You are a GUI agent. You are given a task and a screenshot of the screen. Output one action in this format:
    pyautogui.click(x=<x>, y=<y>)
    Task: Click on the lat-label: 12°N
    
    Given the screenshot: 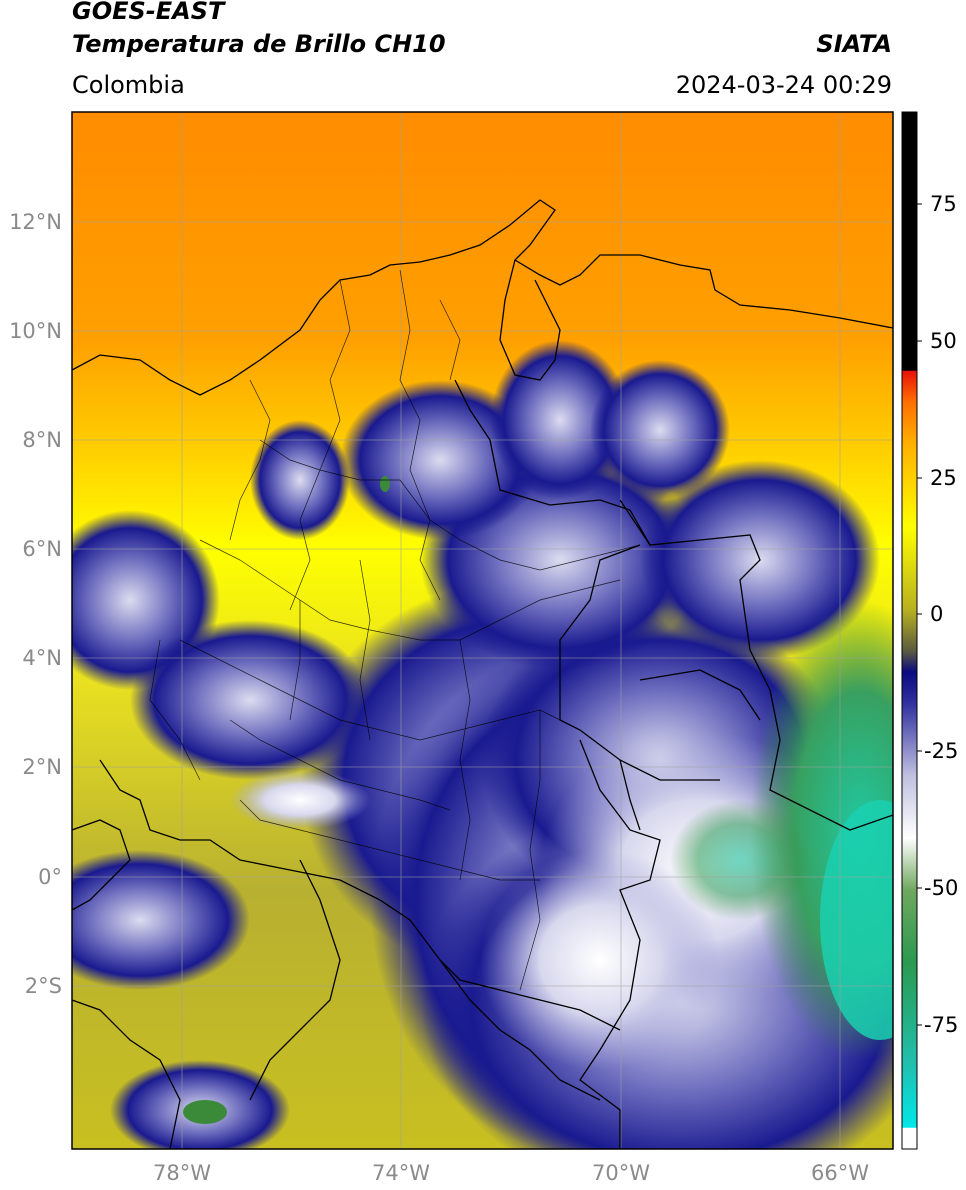 What is the action you would take?
    pyautogui.click(x=35, y=222)
    